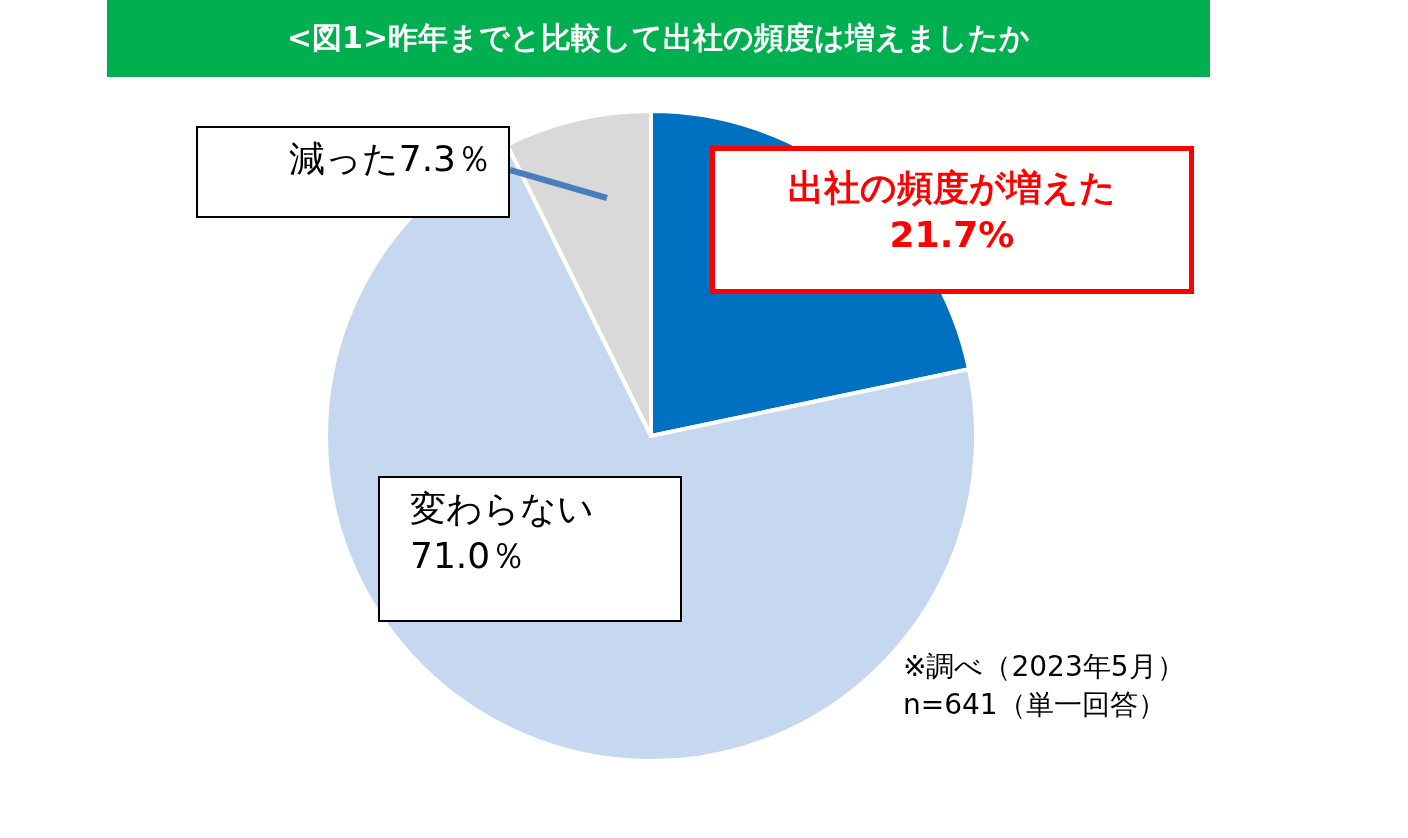  I want to click on text: ※調べ（2023年5月）, so click(1044, 667).